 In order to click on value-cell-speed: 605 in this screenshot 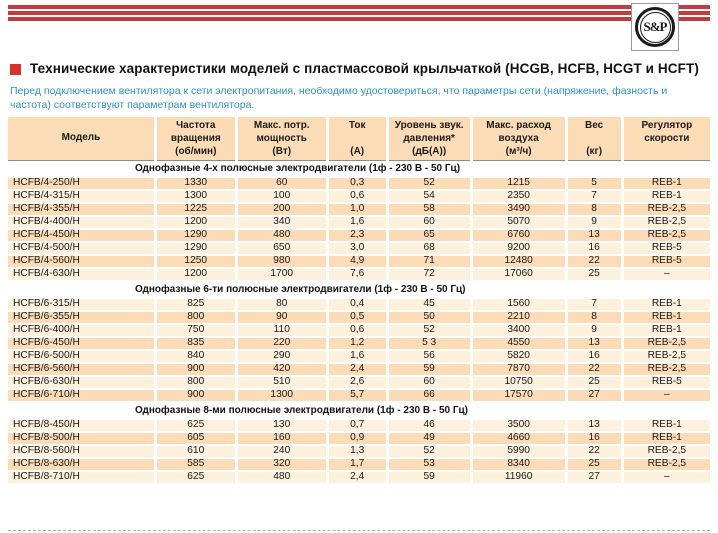, I will do `click(196, 439)`.